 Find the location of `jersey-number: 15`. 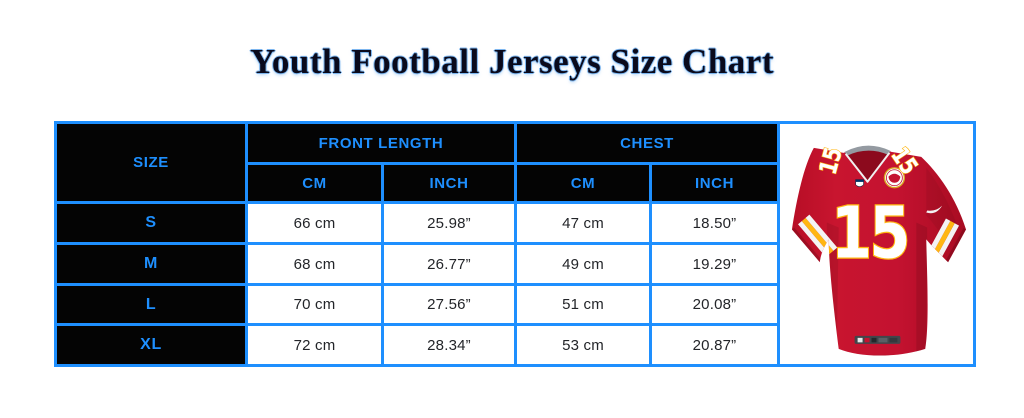

jersey-number: 15 is located at coordinates (871, 232).